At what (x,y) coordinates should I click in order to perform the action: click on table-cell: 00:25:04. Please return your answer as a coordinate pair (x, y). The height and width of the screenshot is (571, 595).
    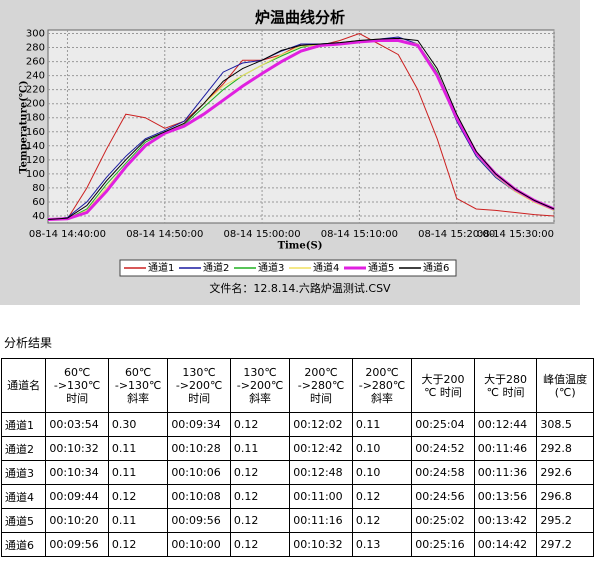
    Looking at the image, I should click on (443, 424).